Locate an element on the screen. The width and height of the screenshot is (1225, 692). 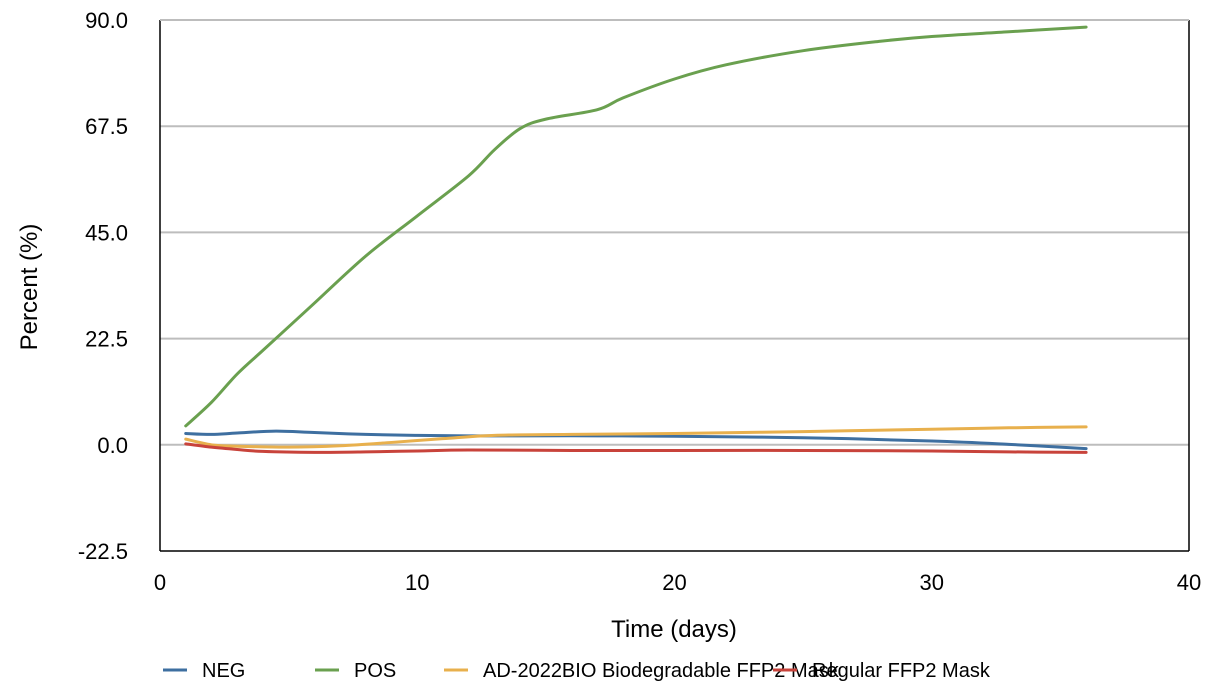
legend-label: AD-2022BIO Biodegradable FFP2 Mask is located at coordinates (661, 671).